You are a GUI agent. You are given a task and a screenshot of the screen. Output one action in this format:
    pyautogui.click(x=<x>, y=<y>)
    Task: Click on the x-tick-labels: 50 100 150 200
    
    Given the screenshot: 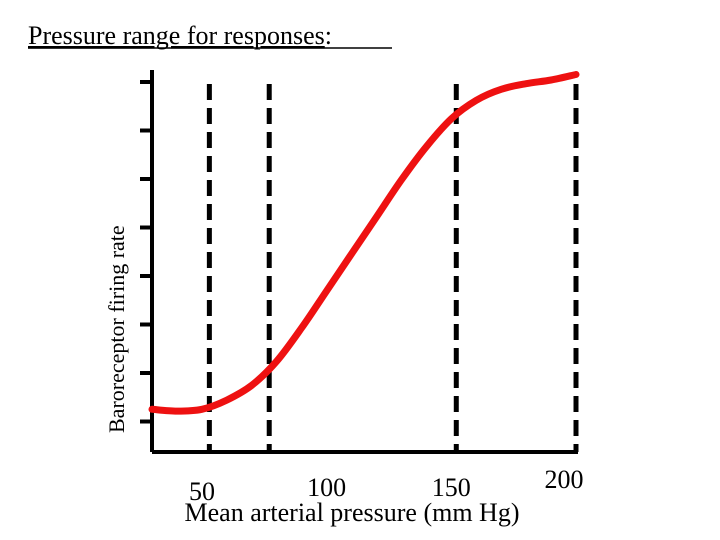 What is the action you would take?
    pyautogui.click(x=386, y=485)
    